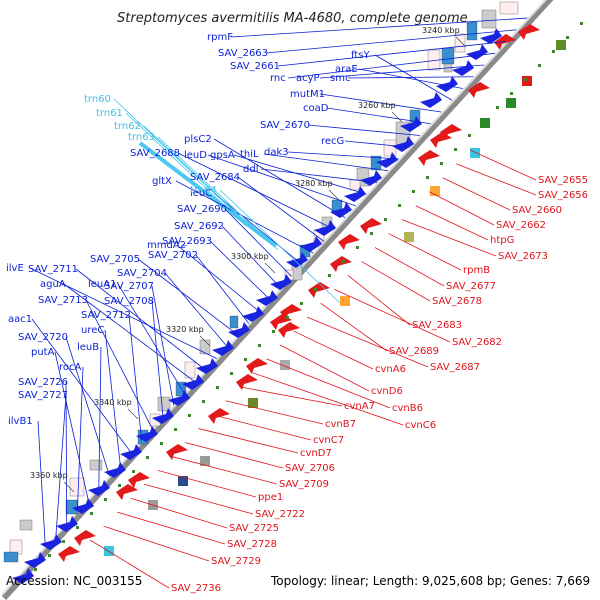 The width and height of the screenshot is (600, 600). I want to click on forward-gene-label: rocA, so click(70, 367).